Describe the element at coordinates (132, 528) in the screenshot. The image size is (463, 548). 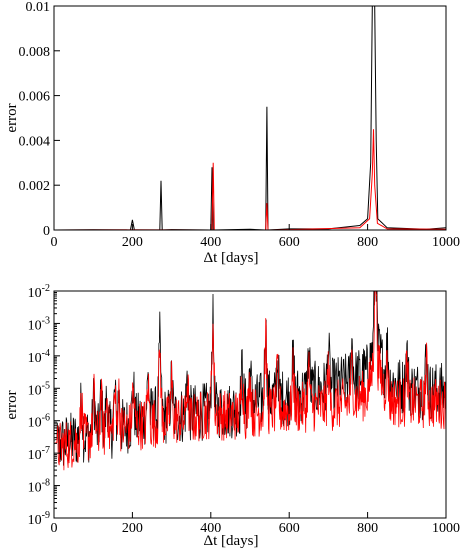
I see `bottom-x-tick-label: 200` at that location.